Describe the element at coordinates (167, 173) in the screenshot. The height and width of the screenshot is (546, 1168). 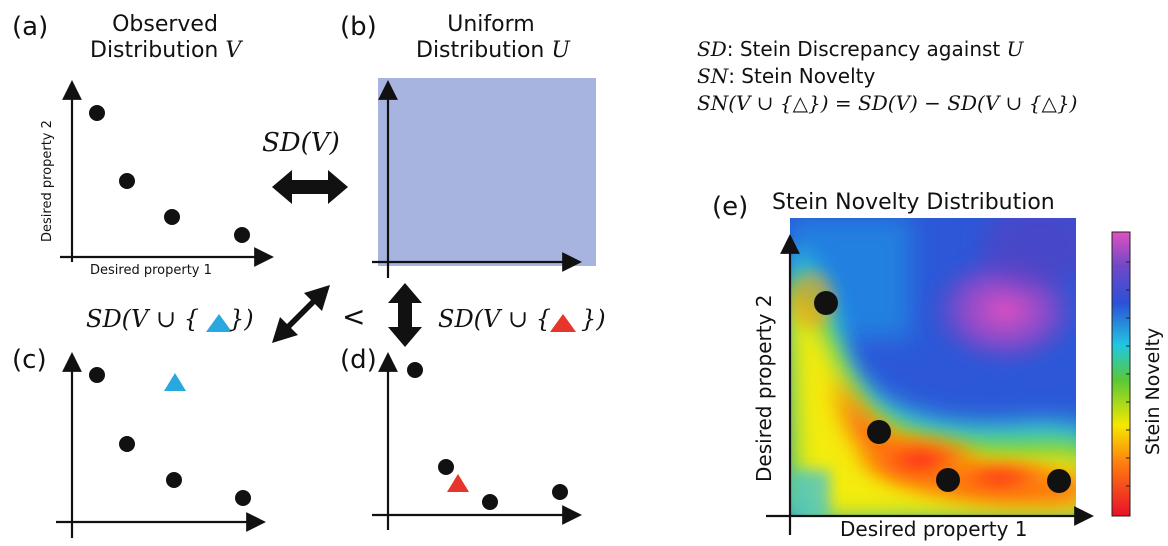
I see `panel-a-plot` at that location.